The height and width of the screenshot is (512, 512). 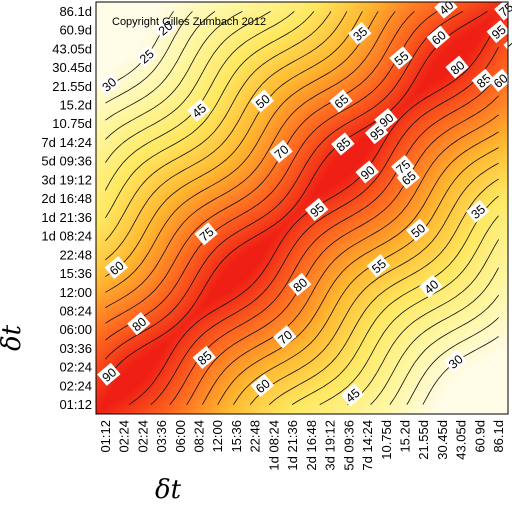 I want to click on x-tick-label: 15:36, so click(x=236, y=436).